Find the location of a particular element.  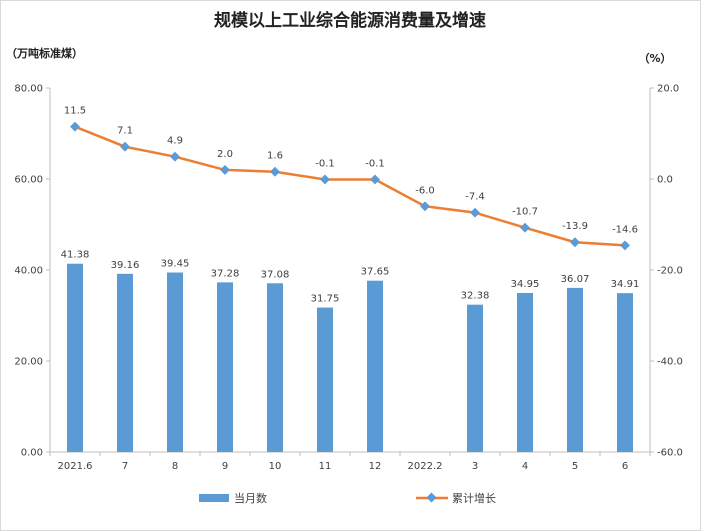

bar-value-label: 34.95 is located at coordinates (525, 284).